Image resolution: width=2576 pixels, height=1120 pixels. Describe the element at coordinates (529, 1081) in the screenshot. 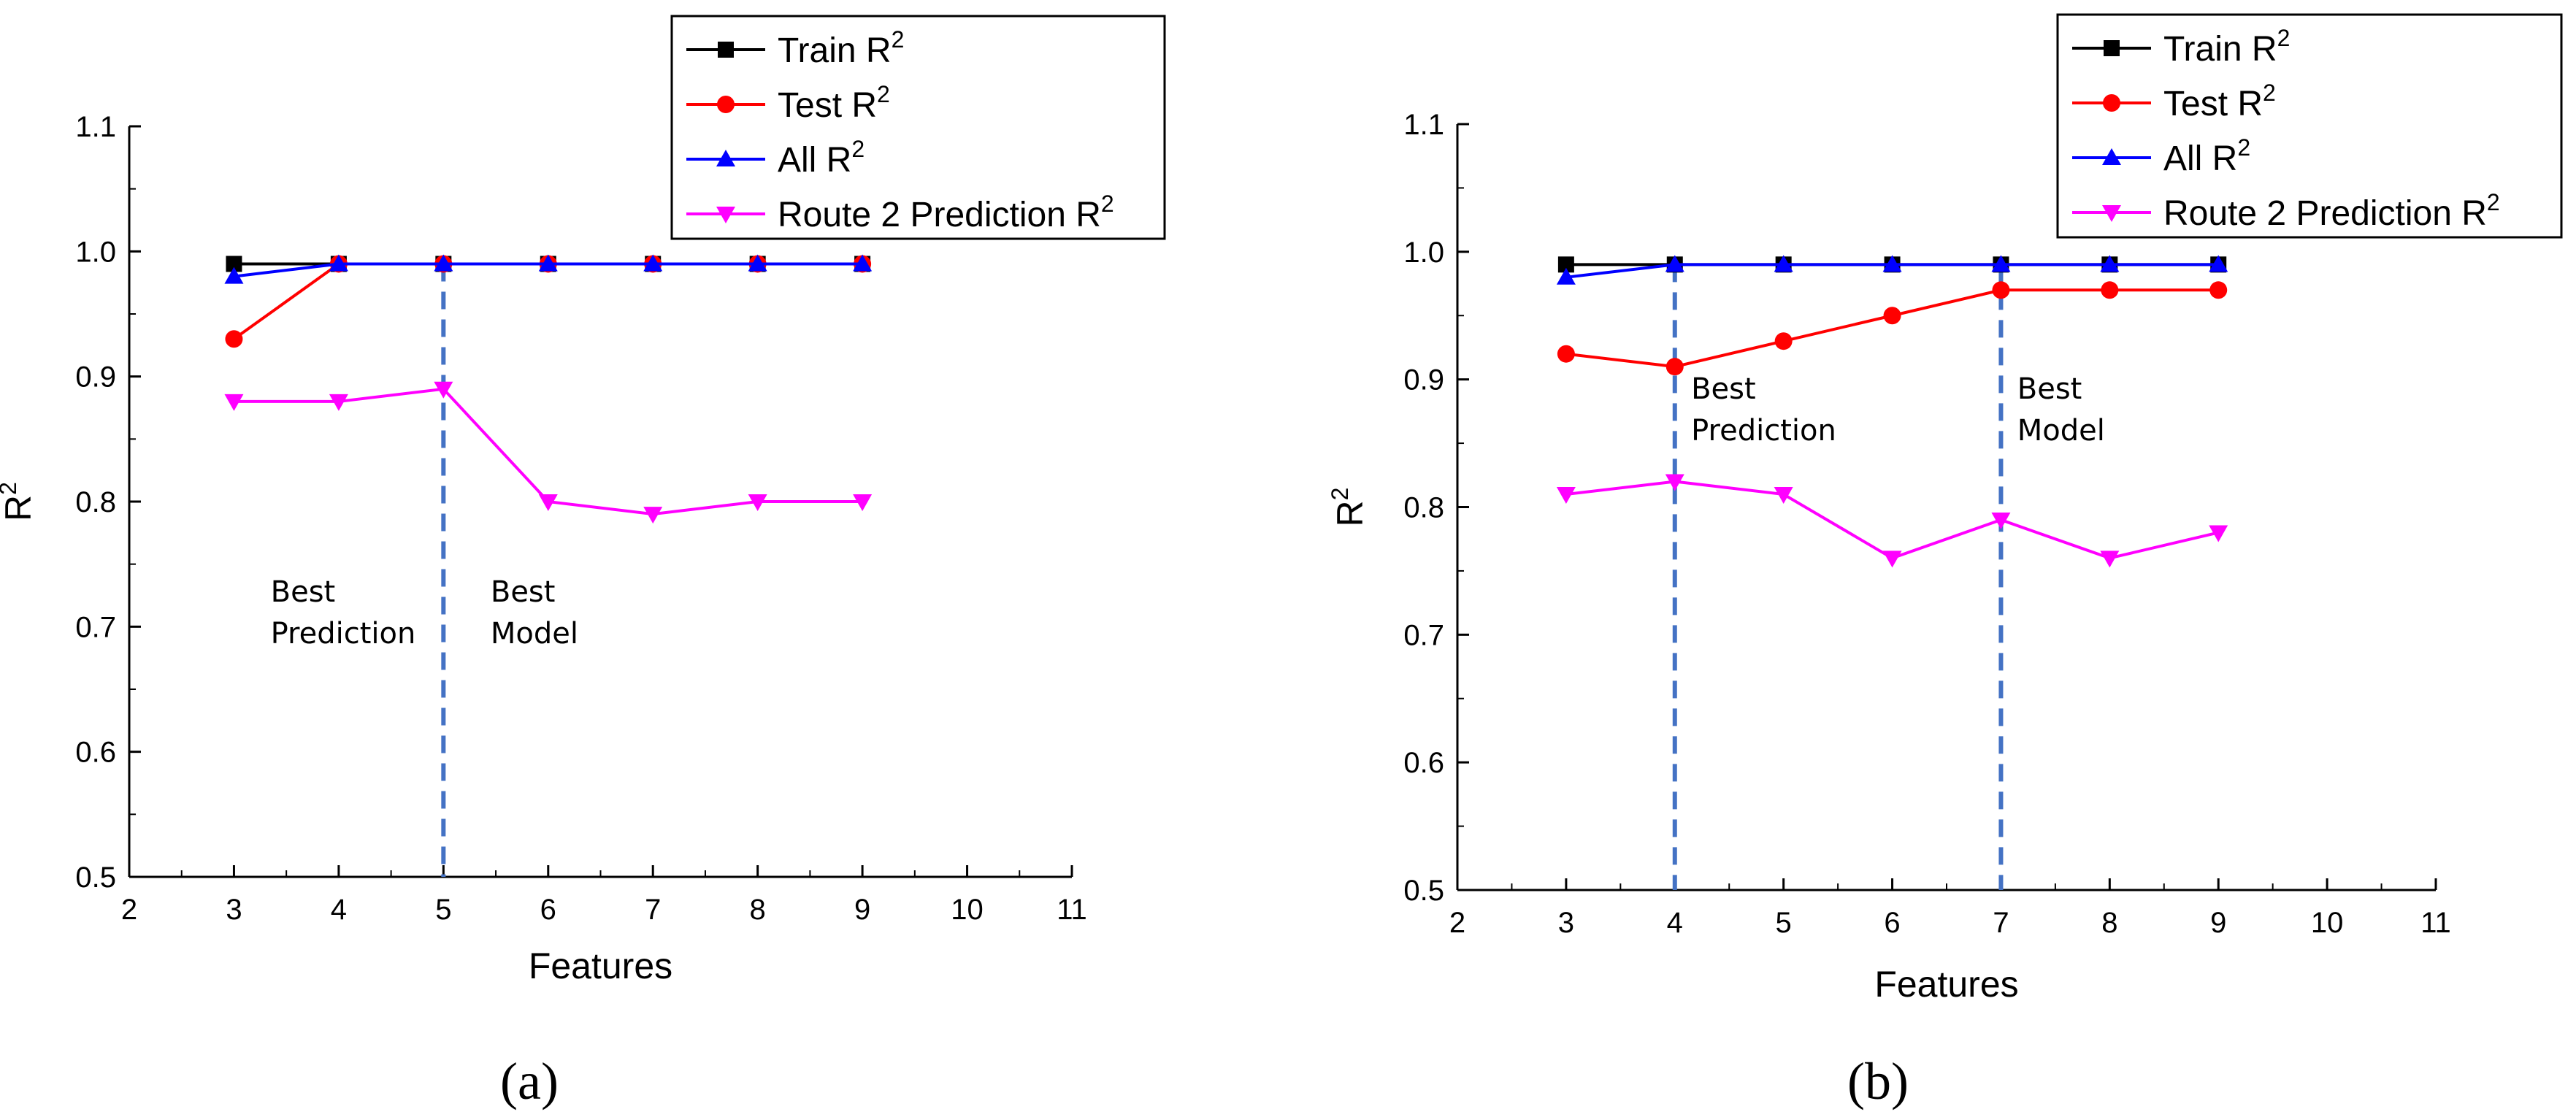

I see `panel-label: (a)` at that location.